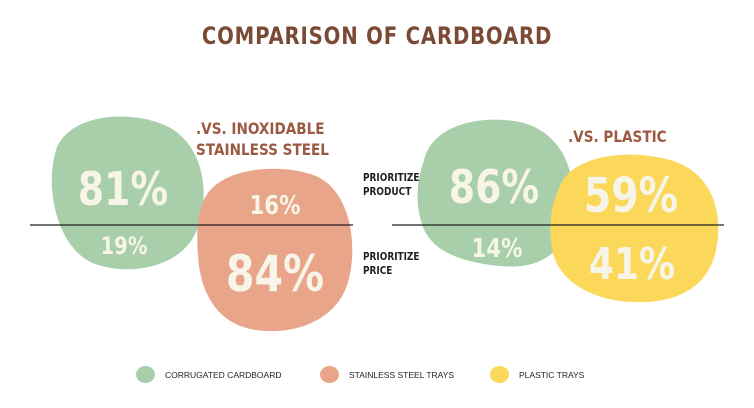  I want to click on row-label-line: PRODUCT, so click(387, 192).